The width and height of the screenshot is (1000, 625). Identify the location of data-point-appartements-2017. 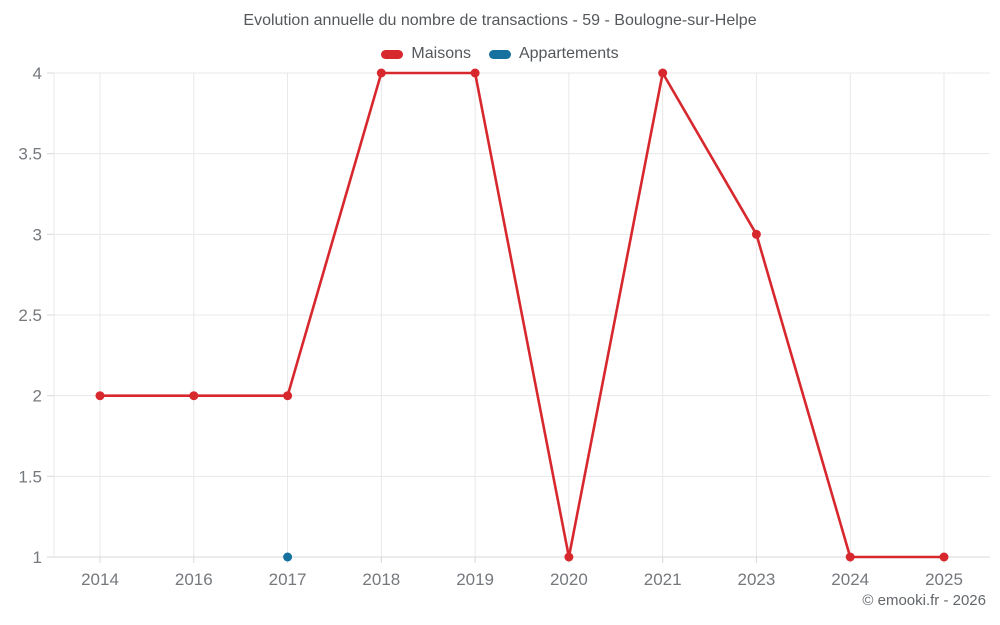
(288, 557).